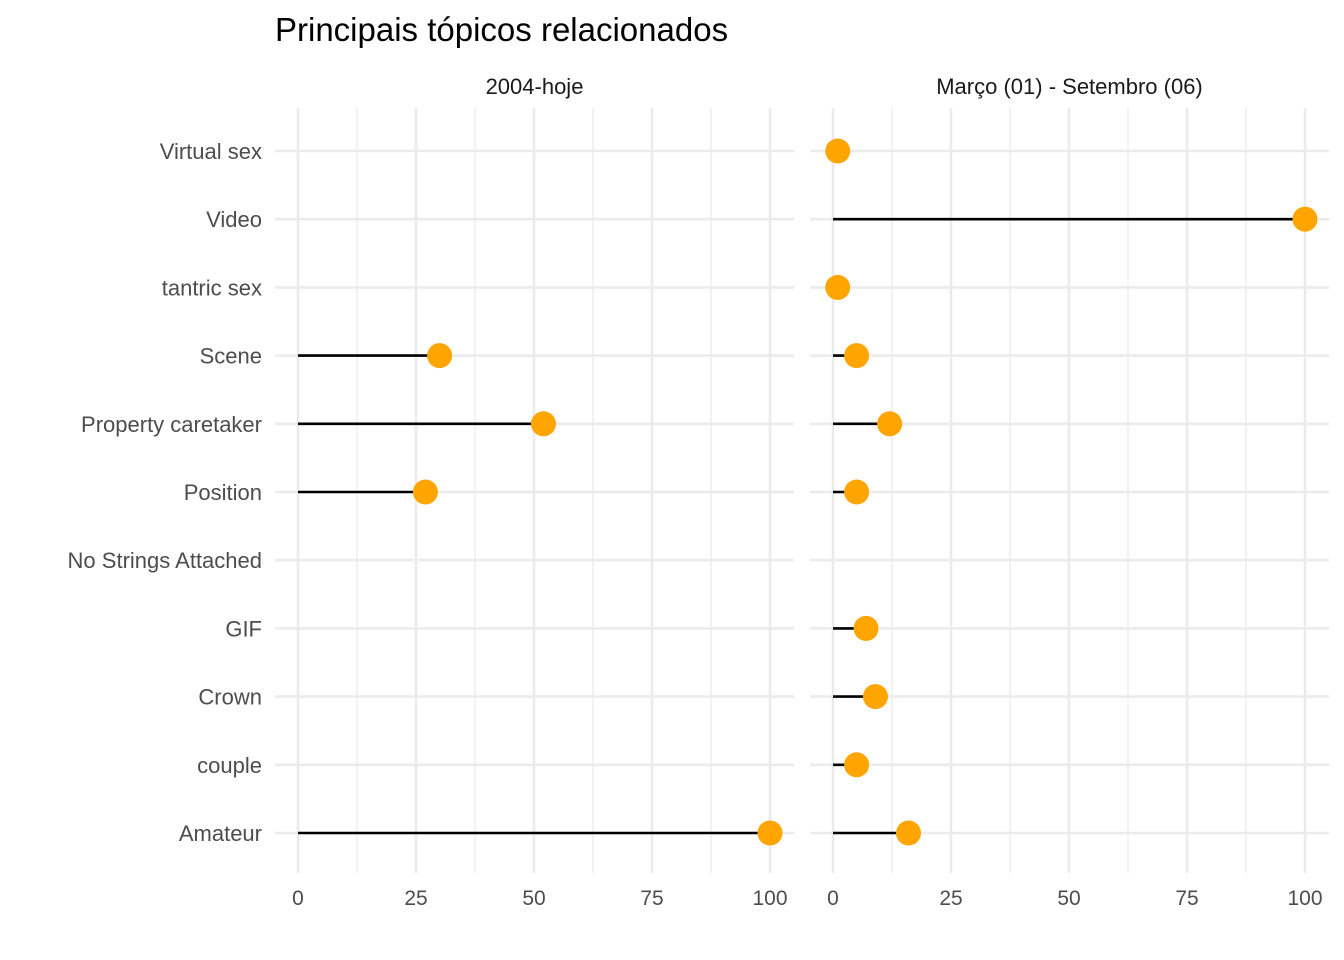 The height and width of the screenshot is (960, 1344). What do you see at coordinates (866, 628) in the screenshot?
I see `lollipop-point-gif` at bounding box center [866, 628].